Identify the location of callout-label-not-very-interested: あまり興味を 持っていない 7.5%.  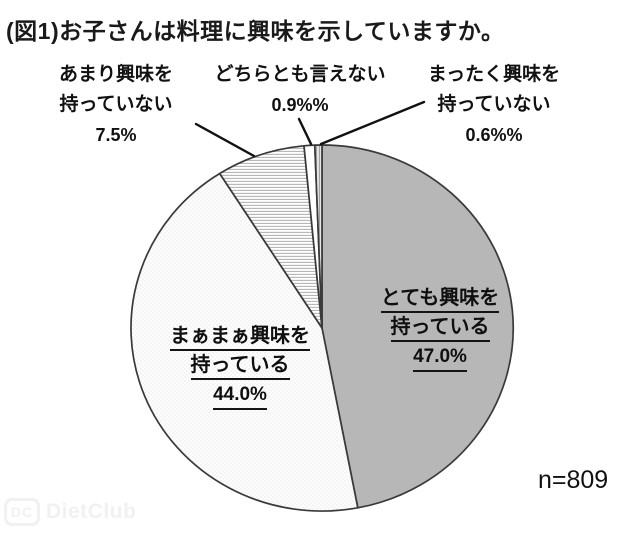
(116, 105).